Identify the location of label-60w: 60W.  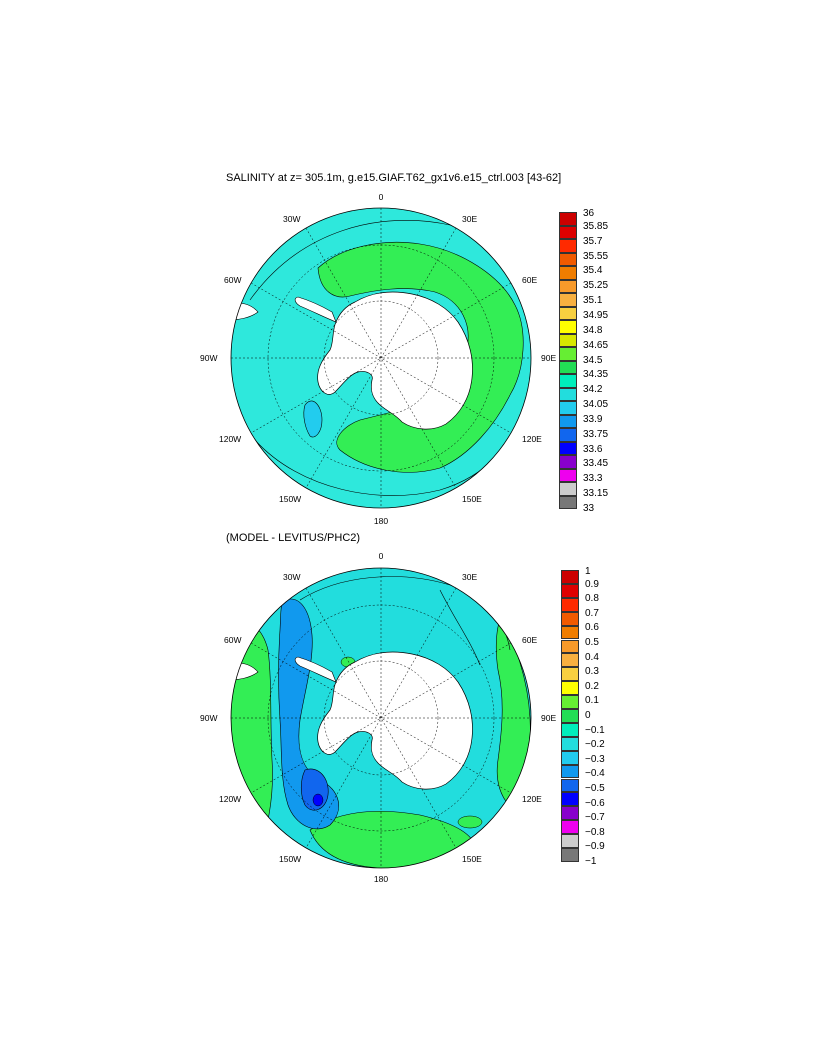
(232, 640).